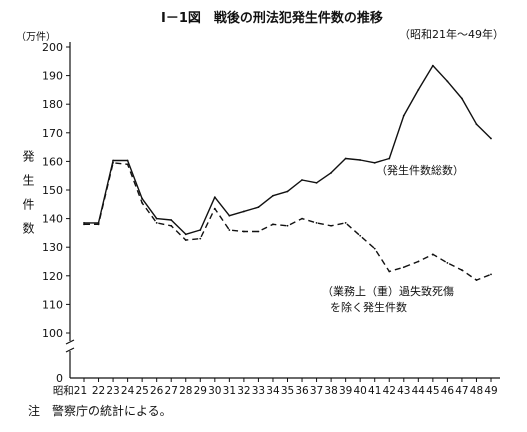 This screenshot has width=527, height=432. Describe the element at coordinates (302, 391) in the screenshot. I see `x-tick-label: 36` at that location.